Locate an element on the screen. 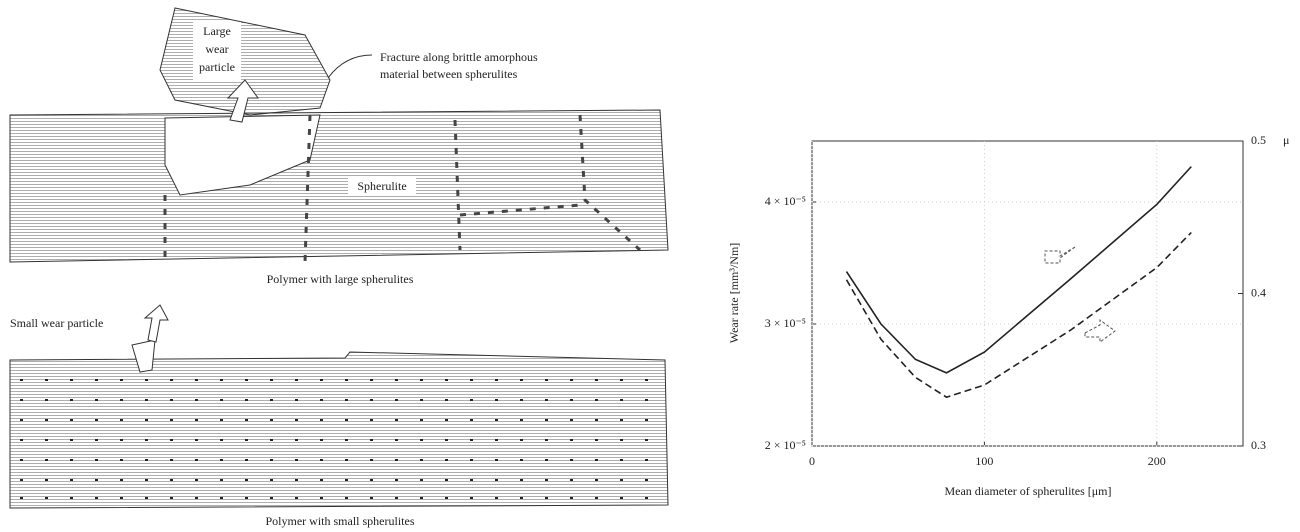 Image resolution: width=1300 pixels, height=532 pixels. void is located at coordinates (242, 155).